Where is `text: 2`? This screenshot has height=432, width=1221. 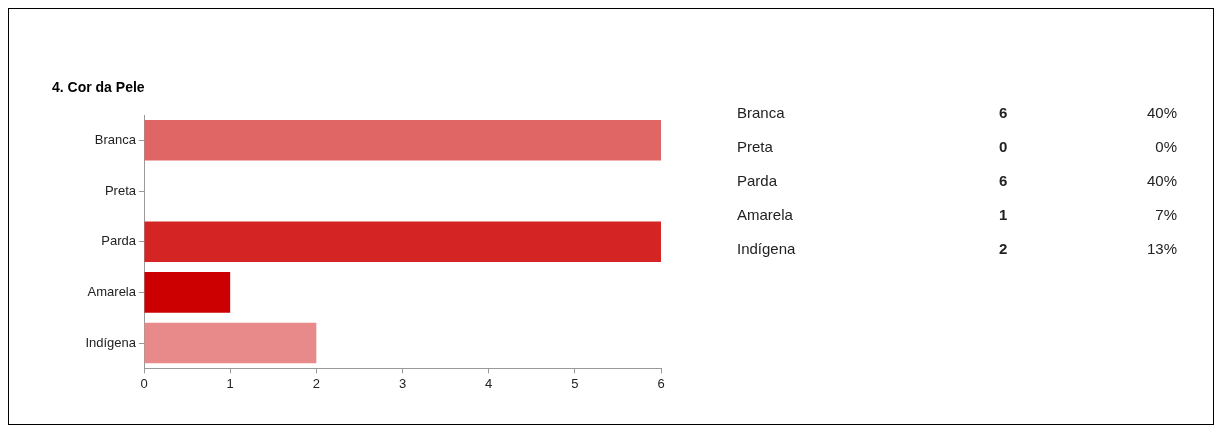
text: 2 is located at coordinates (1003, 248).